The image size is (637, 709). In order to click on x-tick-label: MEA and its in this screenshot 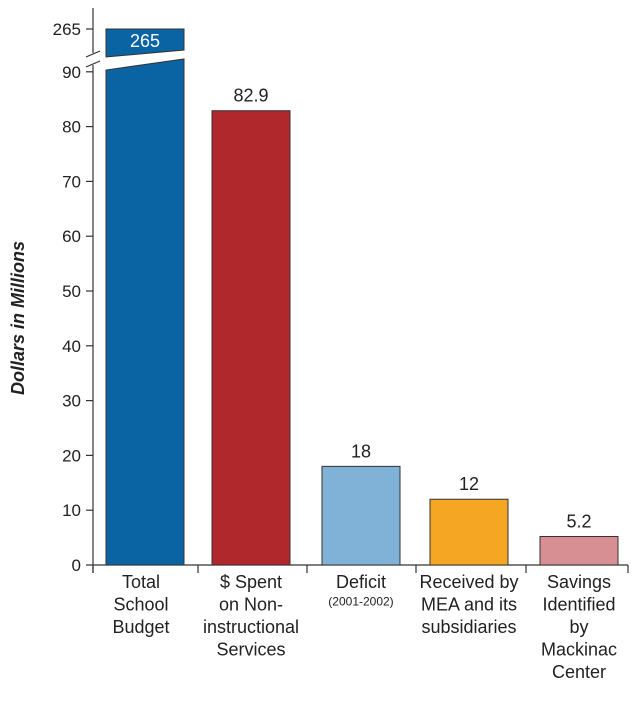, I will do `click(469, 605)`.